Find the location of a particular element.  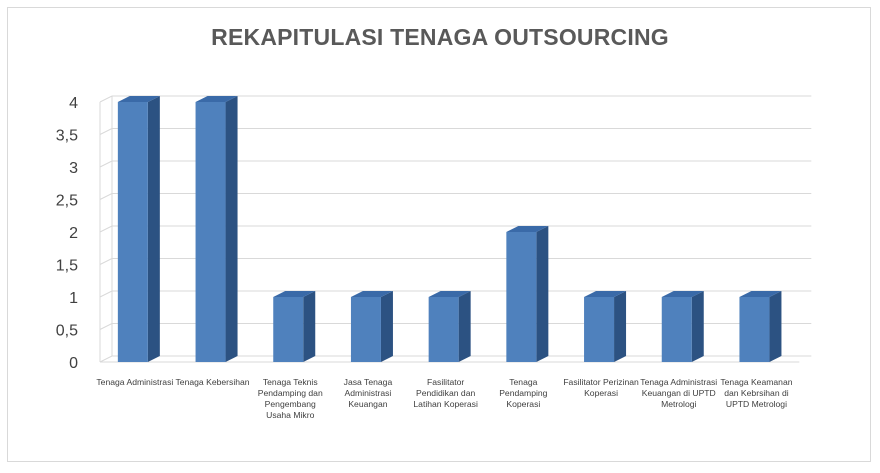

x-tick-label: Fasilitator Perizinan Koperasi is located at coordinates (601, 387).